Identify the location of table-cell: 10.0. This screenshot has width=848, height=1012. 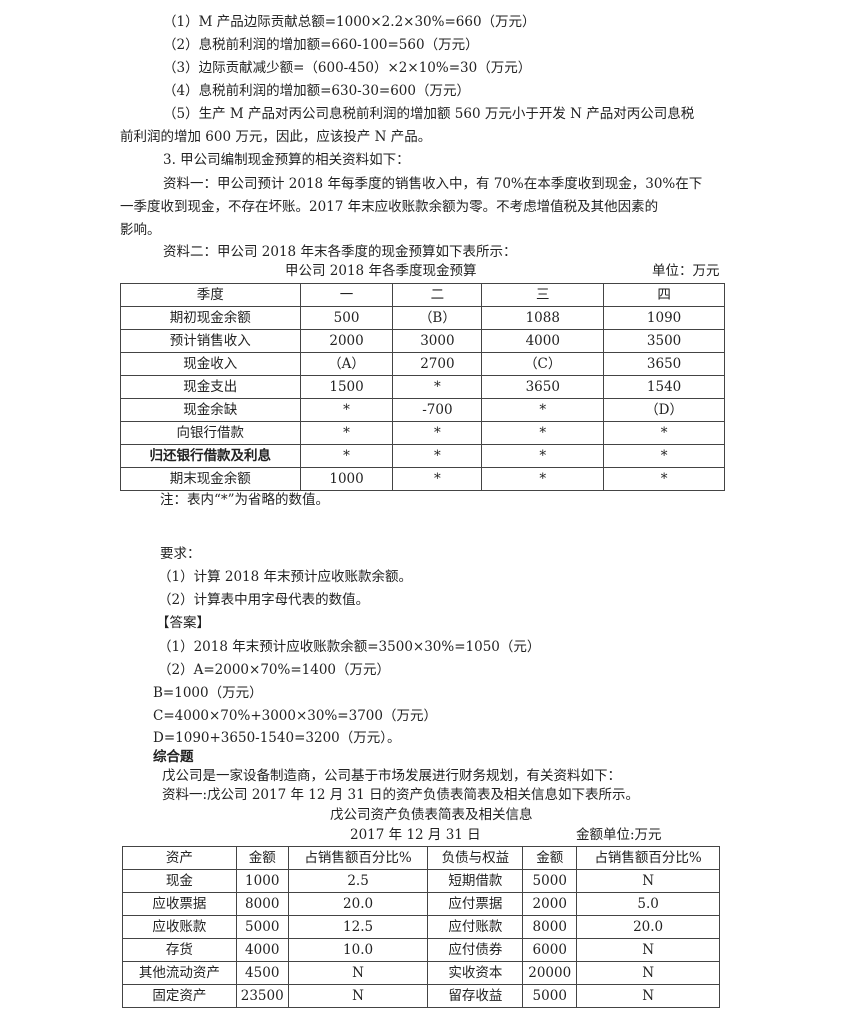
(358, 950).